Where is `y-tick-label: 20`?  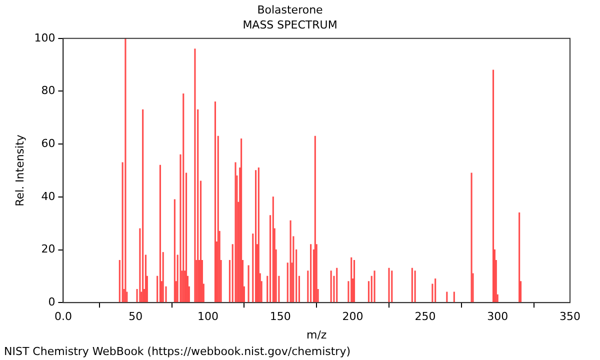 y-tick-label: 20 is located at coordinates (48, 249).